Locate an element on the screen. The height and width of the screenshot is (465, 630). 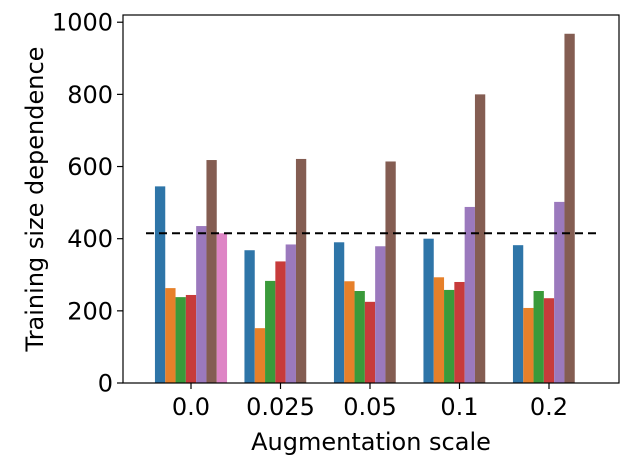
bar-0.1-series-3 is located at coordinates (449, 336).